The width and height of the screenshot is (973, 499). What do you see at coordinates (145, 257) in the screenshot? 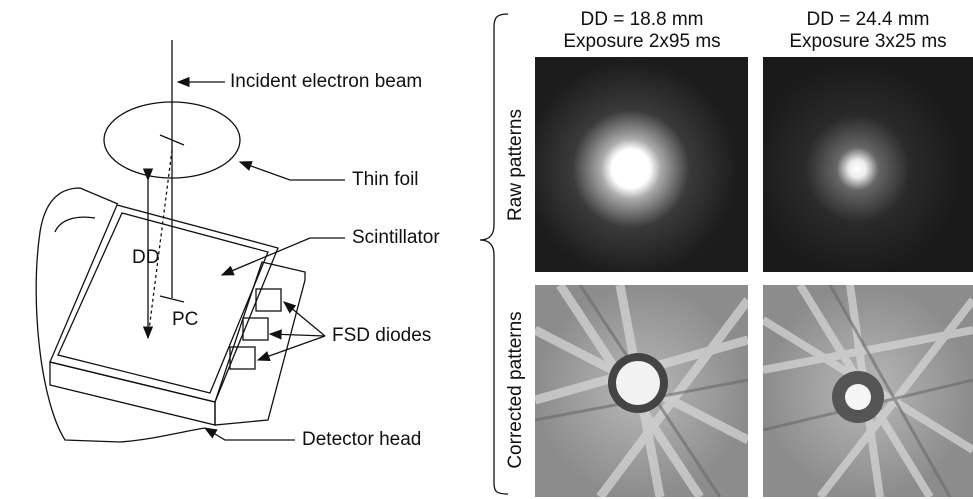
I see `label: DD` at bounding box center [145, 257].